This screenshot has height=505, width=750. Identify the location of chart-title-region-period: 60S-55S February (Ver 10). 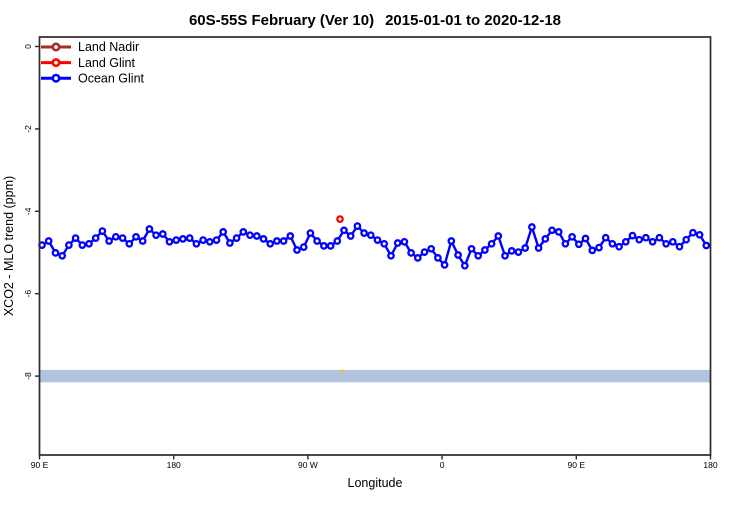
(281, 20).